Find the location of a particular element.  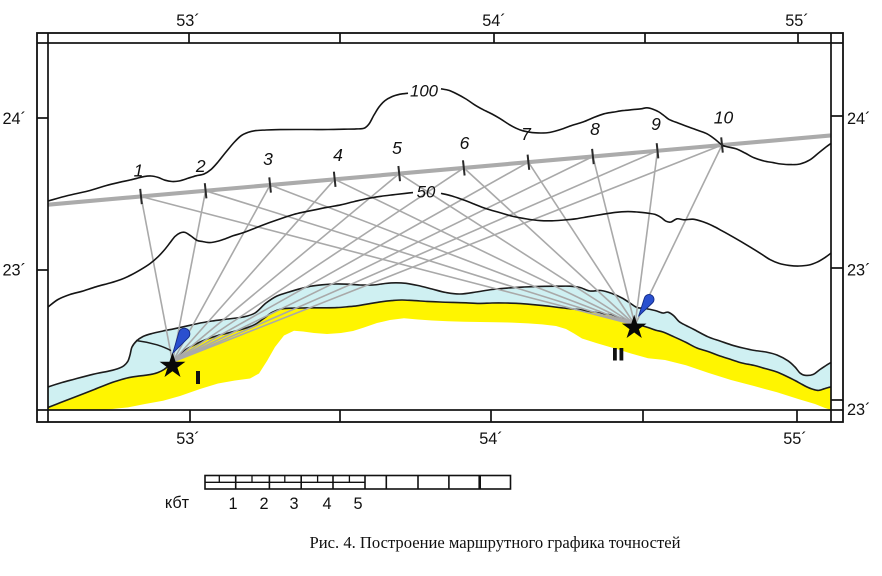

svg-text: 6 is located at coordinates (465, 143).